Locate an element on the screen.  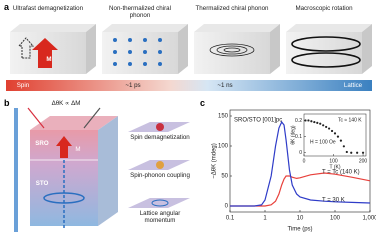
stage-title: Macroscopic rotation is located at coordinates (324, 8).